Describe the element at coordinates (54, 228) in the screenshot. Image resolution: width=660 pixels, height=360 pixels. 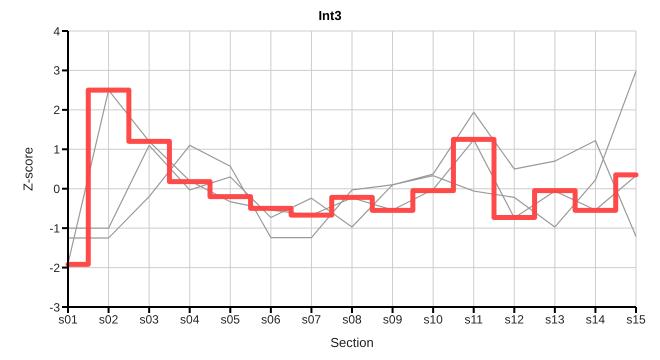
I see `y-tick-label: -1` at that location.